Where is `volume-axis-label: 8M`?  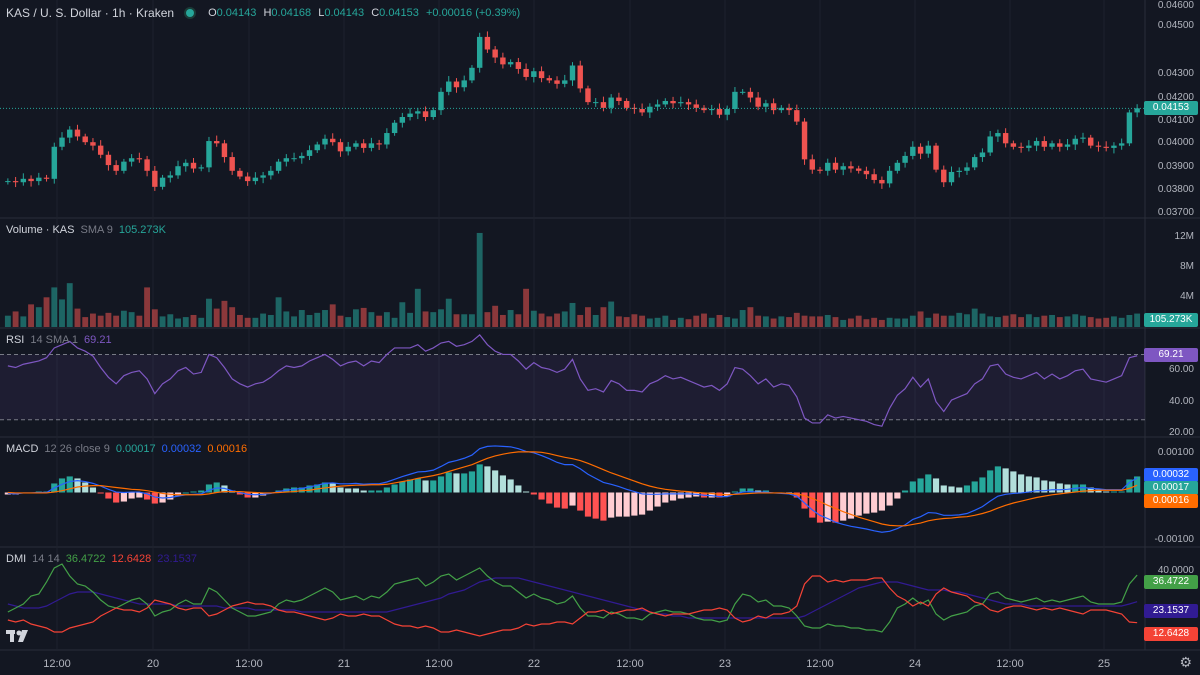 volume-axis-label: 8M is located at coordinates (1187, 266).